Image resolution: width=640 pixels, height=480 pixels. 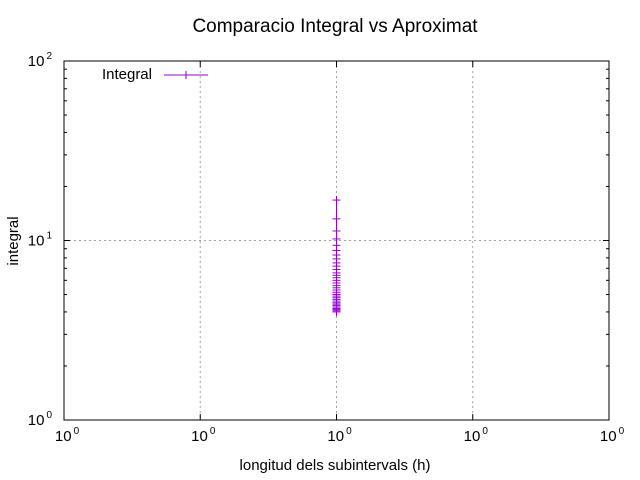 I want to click on chart-title: Comparacio Integral vs Aproximat, so click(x=335, y=26).